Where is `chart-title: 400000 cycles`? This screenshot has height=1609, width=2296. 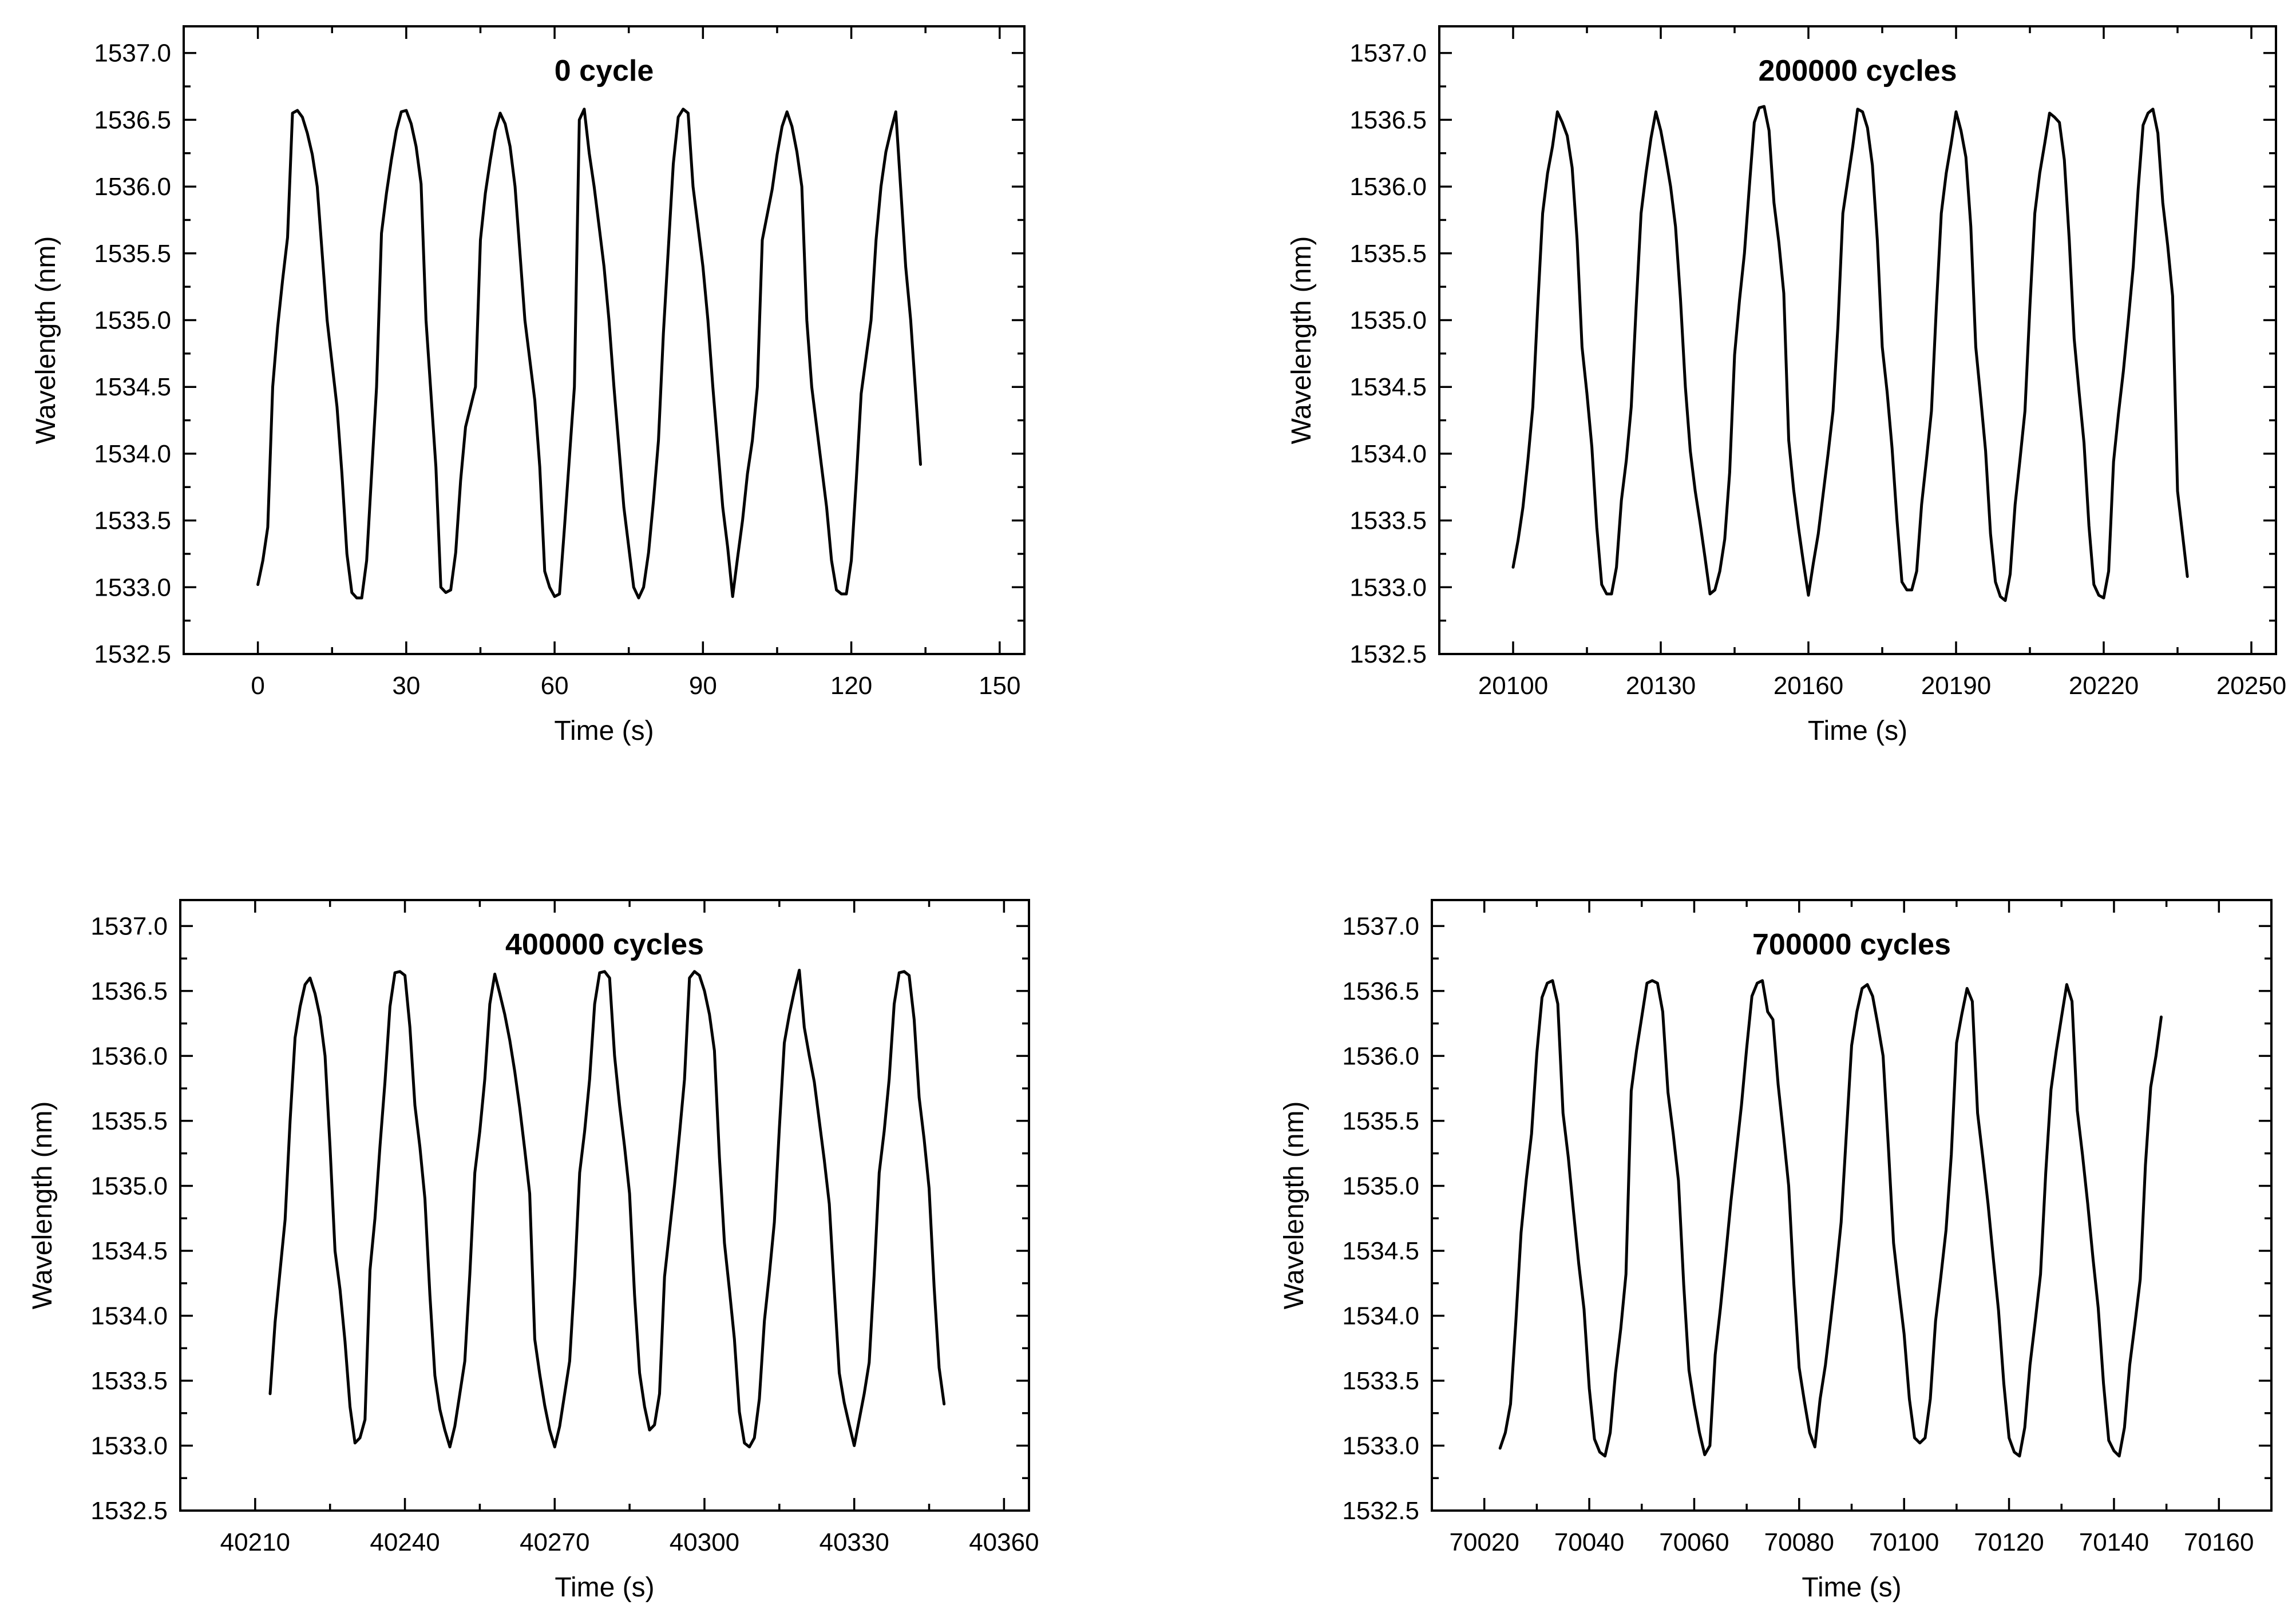
chart-title: 400000 cycles is located at coordinates (604, 944).